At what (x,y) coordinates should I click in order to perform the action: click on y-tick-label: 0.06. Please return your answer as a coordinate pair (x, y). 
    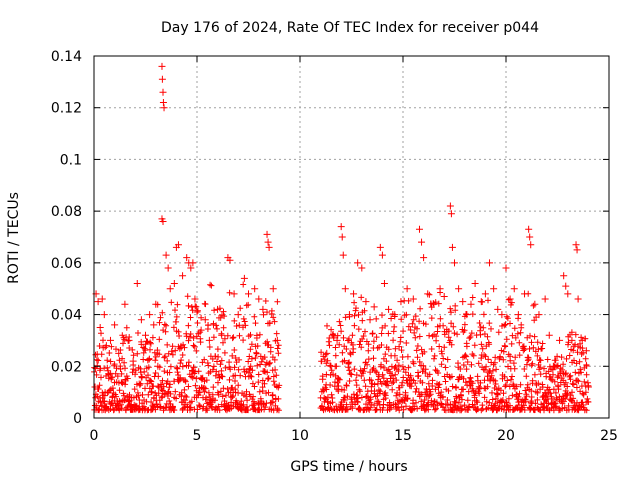
    Looking at the image, I should click on (66, 264).